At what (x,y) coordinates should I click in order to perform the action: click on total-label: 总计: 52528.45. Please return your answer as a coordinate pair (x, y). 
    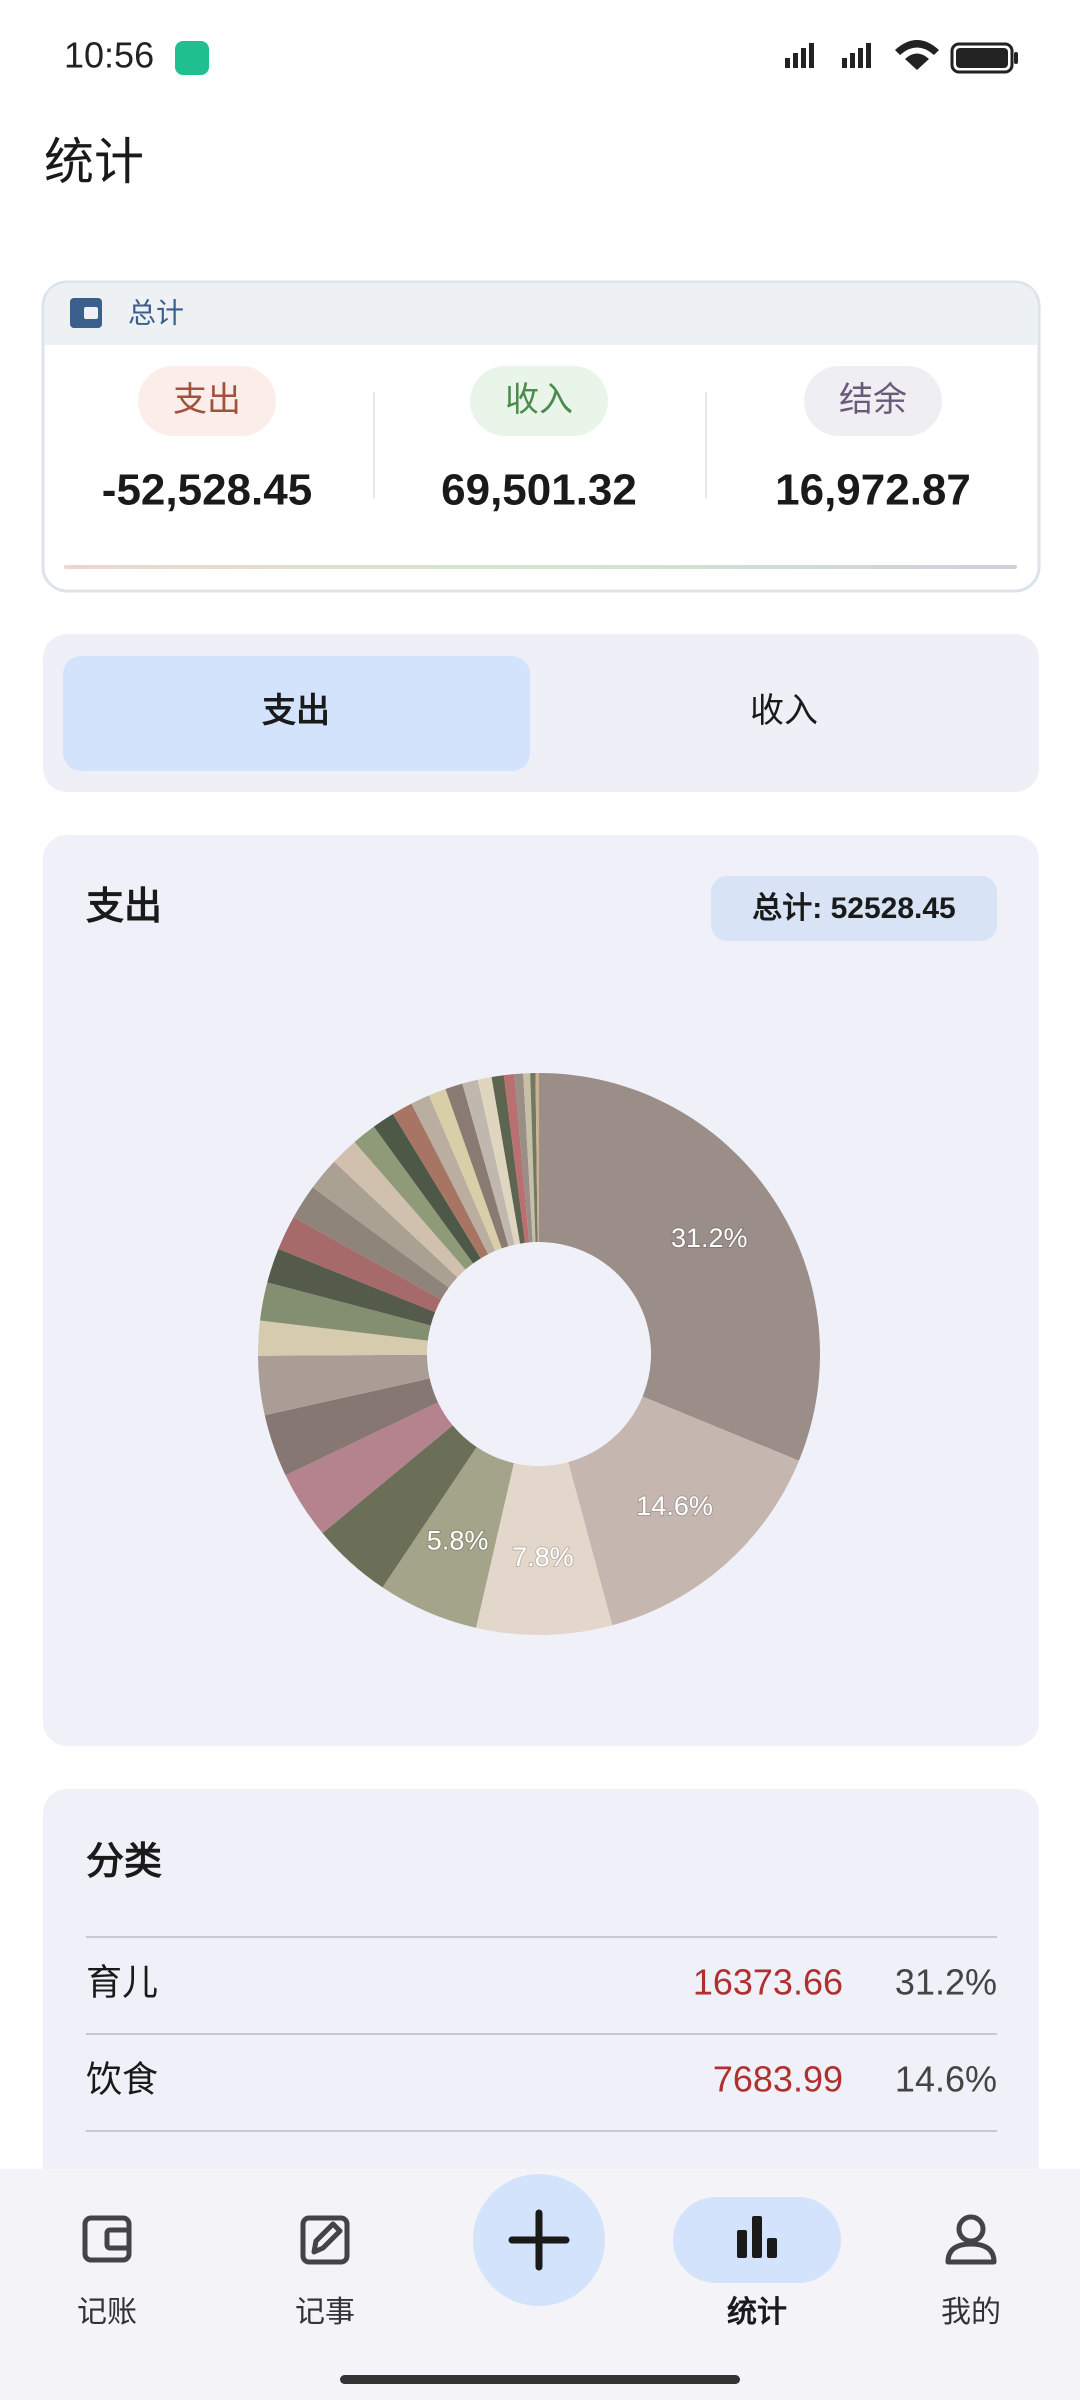
    Looking at the image, I should click on (853, 908).